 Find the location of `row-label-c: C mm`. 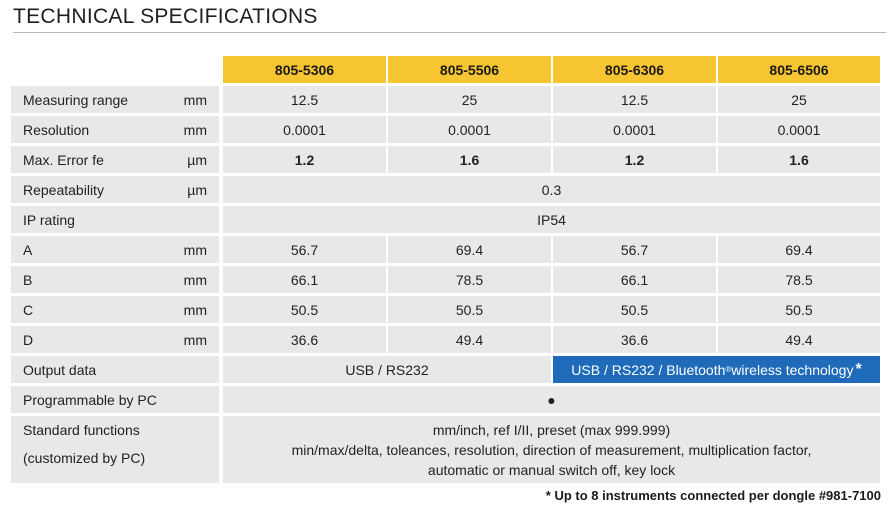

row-label-c: C mm is located at coordinates (115, 309).